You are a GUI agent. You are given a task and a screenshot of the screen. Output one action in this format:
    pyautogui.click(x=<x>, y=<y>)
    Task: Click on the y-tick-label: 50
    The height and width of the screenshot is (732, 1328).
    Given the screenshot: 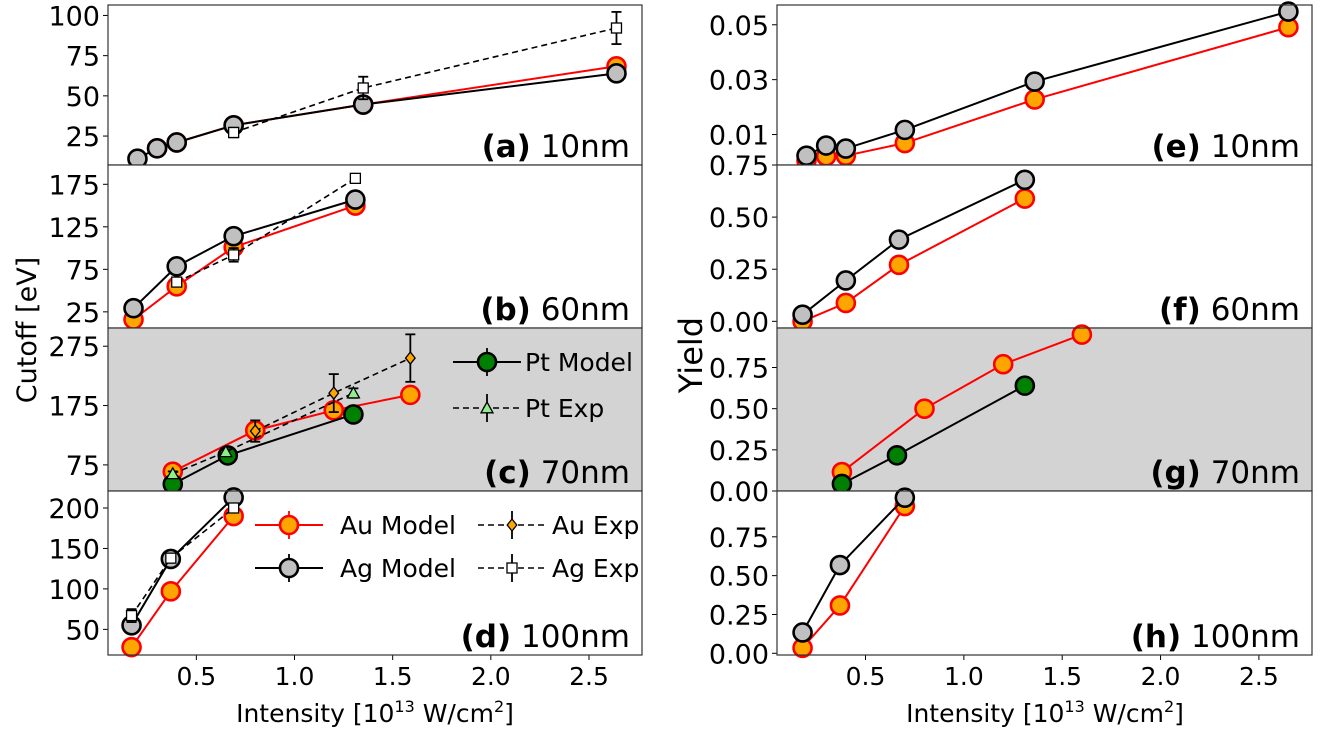 What is the action you would take?
    pyautogui.click(x=83, y=630)
    